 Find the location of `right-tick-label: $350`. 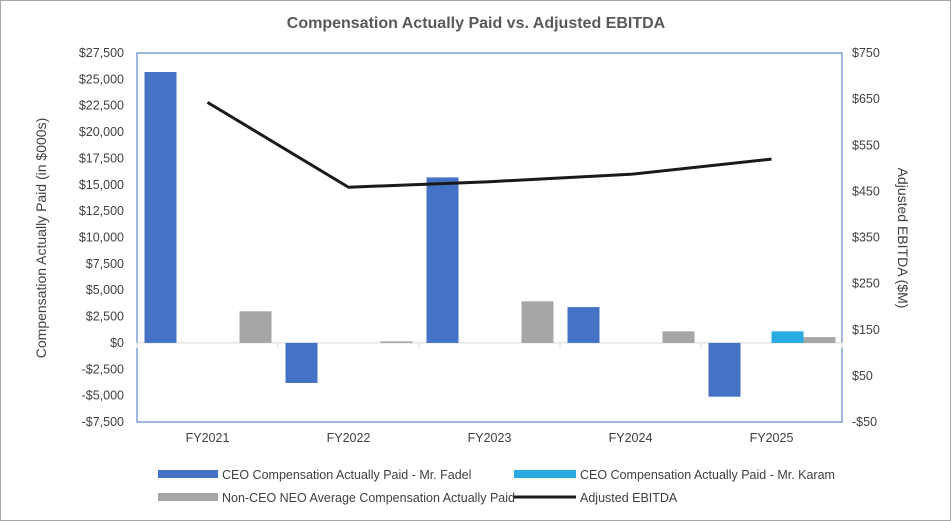

right-tick-label: $350 is located at coordinates (866, 238).